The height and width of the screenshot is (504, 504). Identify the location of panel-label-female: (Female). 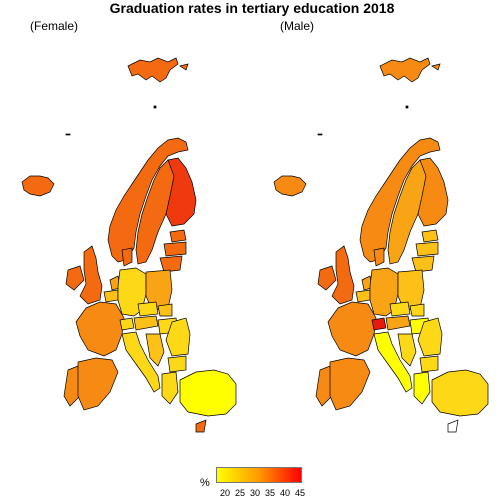
(54, 26).